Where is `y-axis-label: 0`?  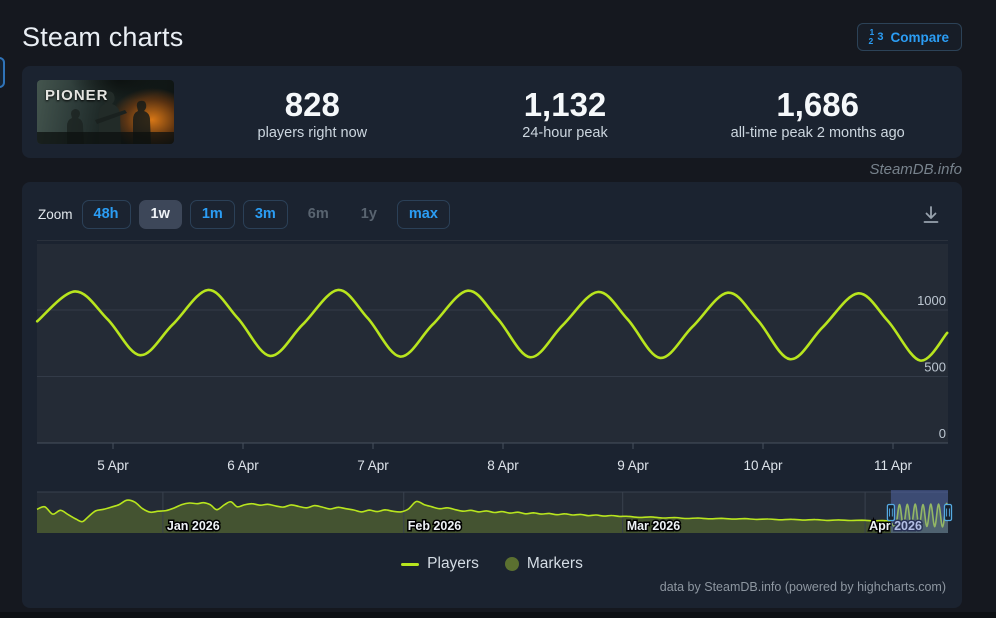 y-axis-label: 0 is located at coordinates (942, 433).